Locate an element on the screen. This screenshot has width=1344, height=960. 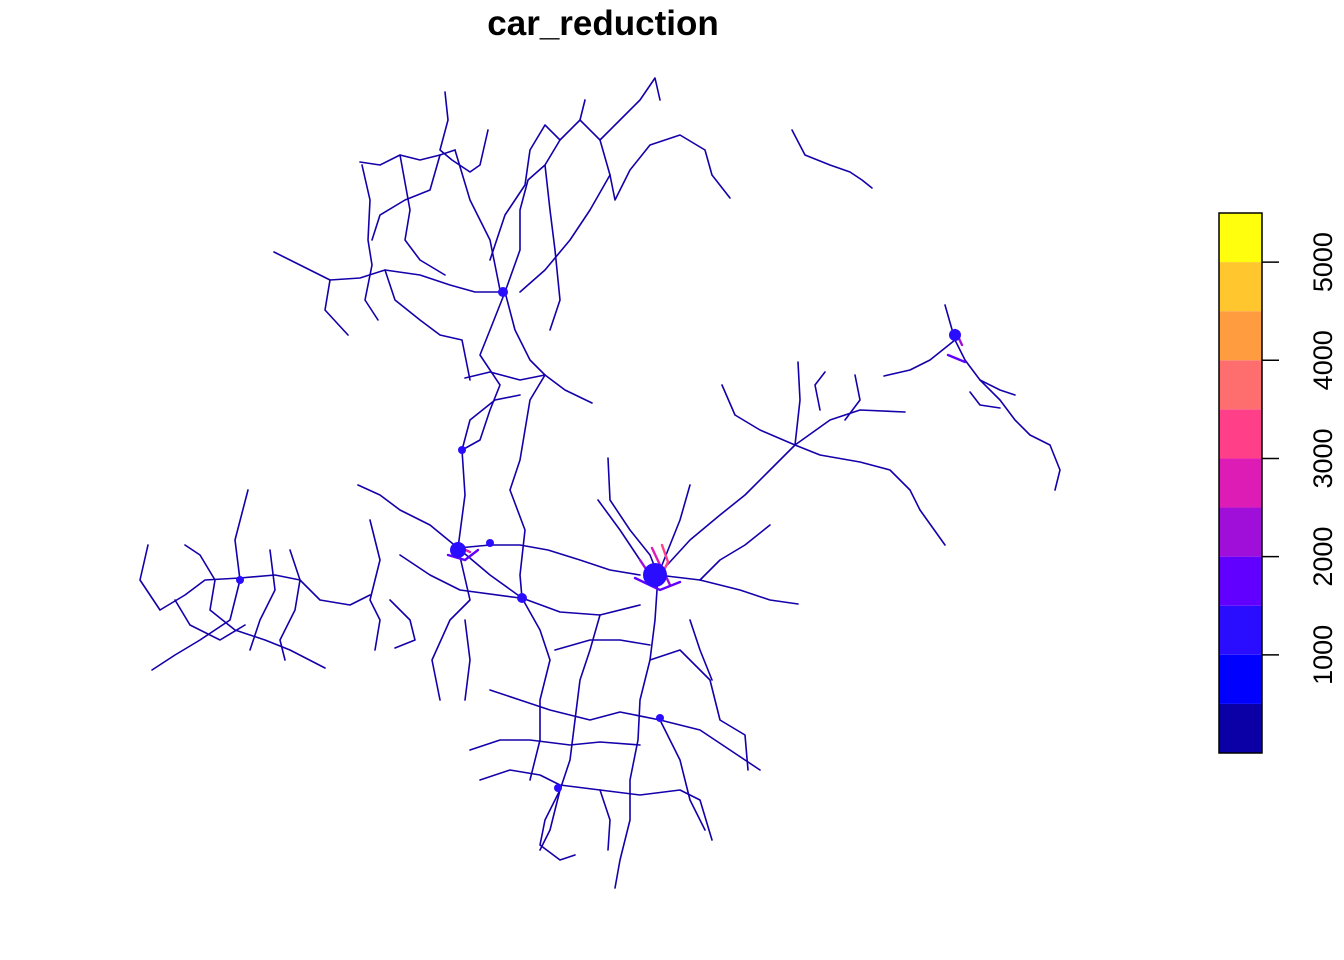
legend-tick-label: 3000 is located at coordinates (1323, 458).